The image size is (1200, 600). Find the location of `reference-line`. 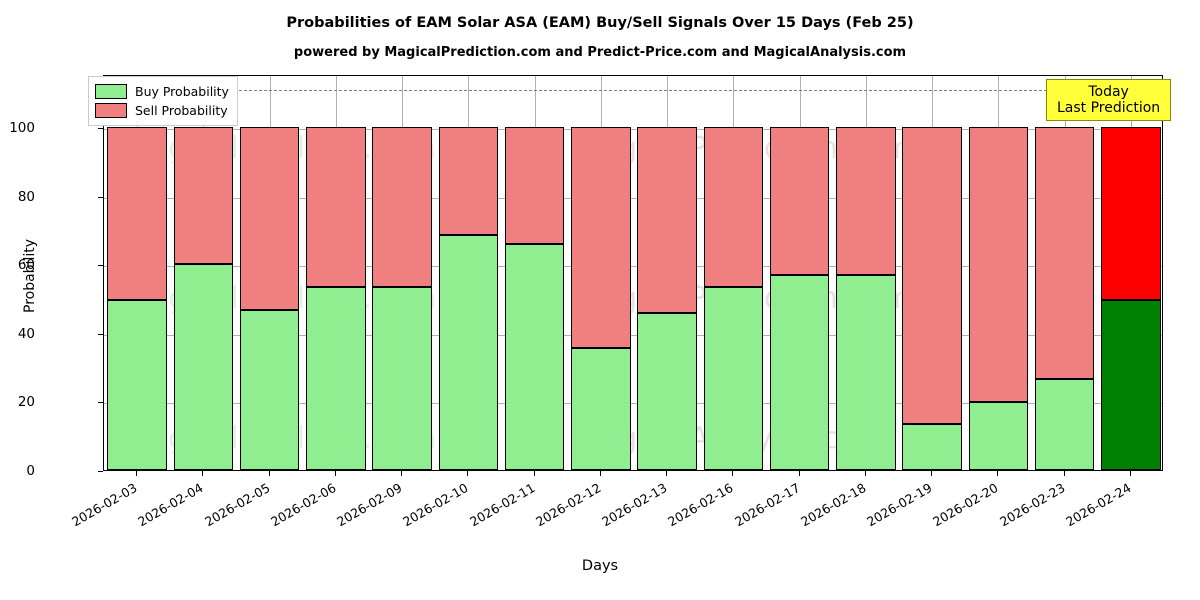

reference-line is located at coordinates (633, 90).